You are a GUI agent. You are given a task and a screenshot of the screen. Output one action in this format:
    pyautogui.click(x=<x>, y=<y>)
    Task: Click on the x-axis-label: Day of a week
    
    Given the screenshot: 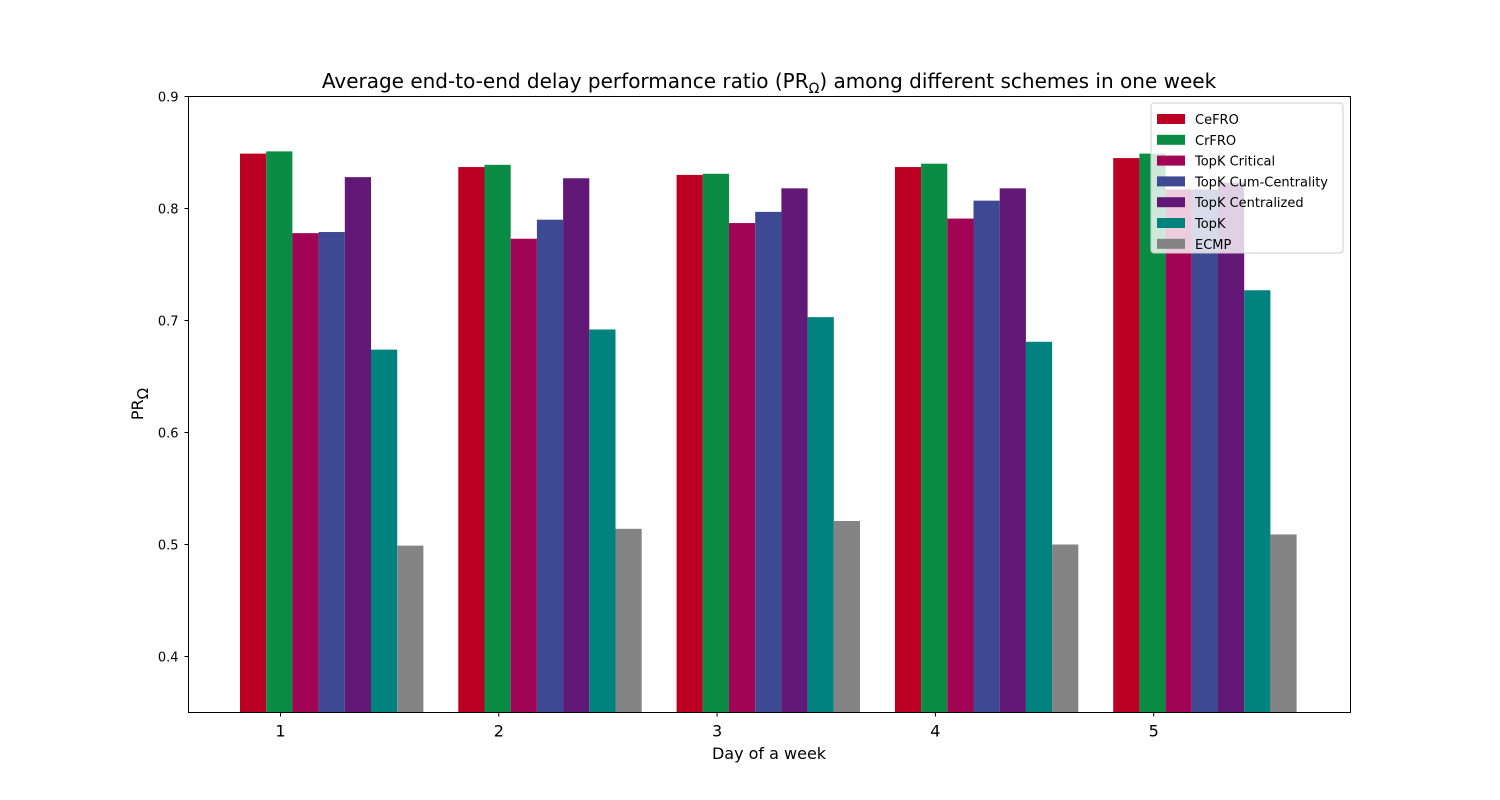 What is the action you would take?
    pyautogui.click(x=769, y=753)
    